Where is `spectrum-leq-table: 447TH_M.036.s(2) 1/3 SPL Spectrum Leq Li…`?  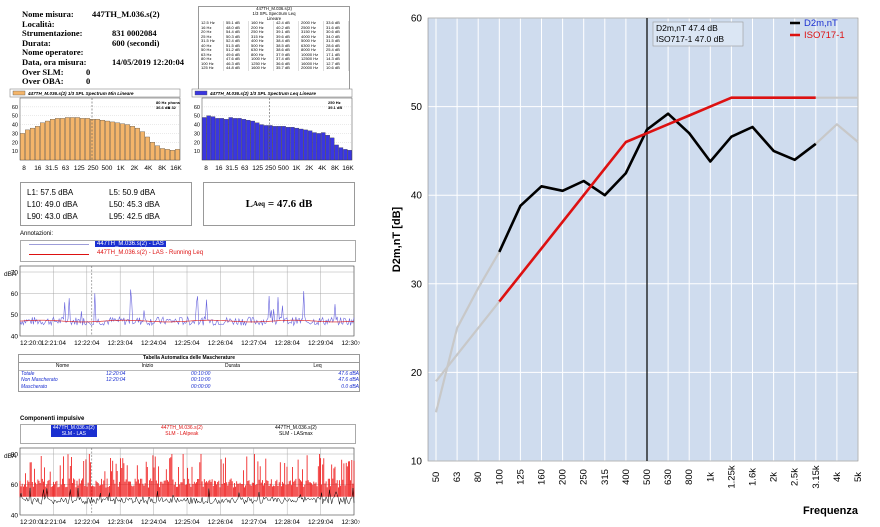
spectrum-leq-table: 447TH_M.036.s(2) 1/3 SPL Spectrum Leq Li… is located at coordinates (274, 48).